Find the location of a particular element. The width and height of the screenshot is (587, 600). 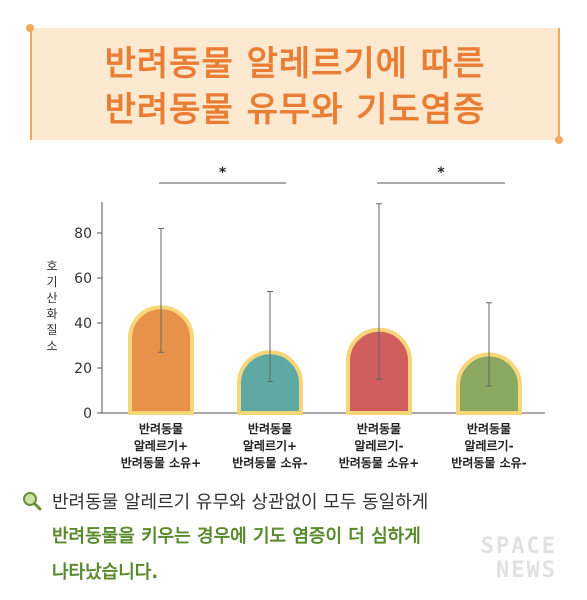

y-axis-label-char-3: 화 is located at coordinates (51, 314).